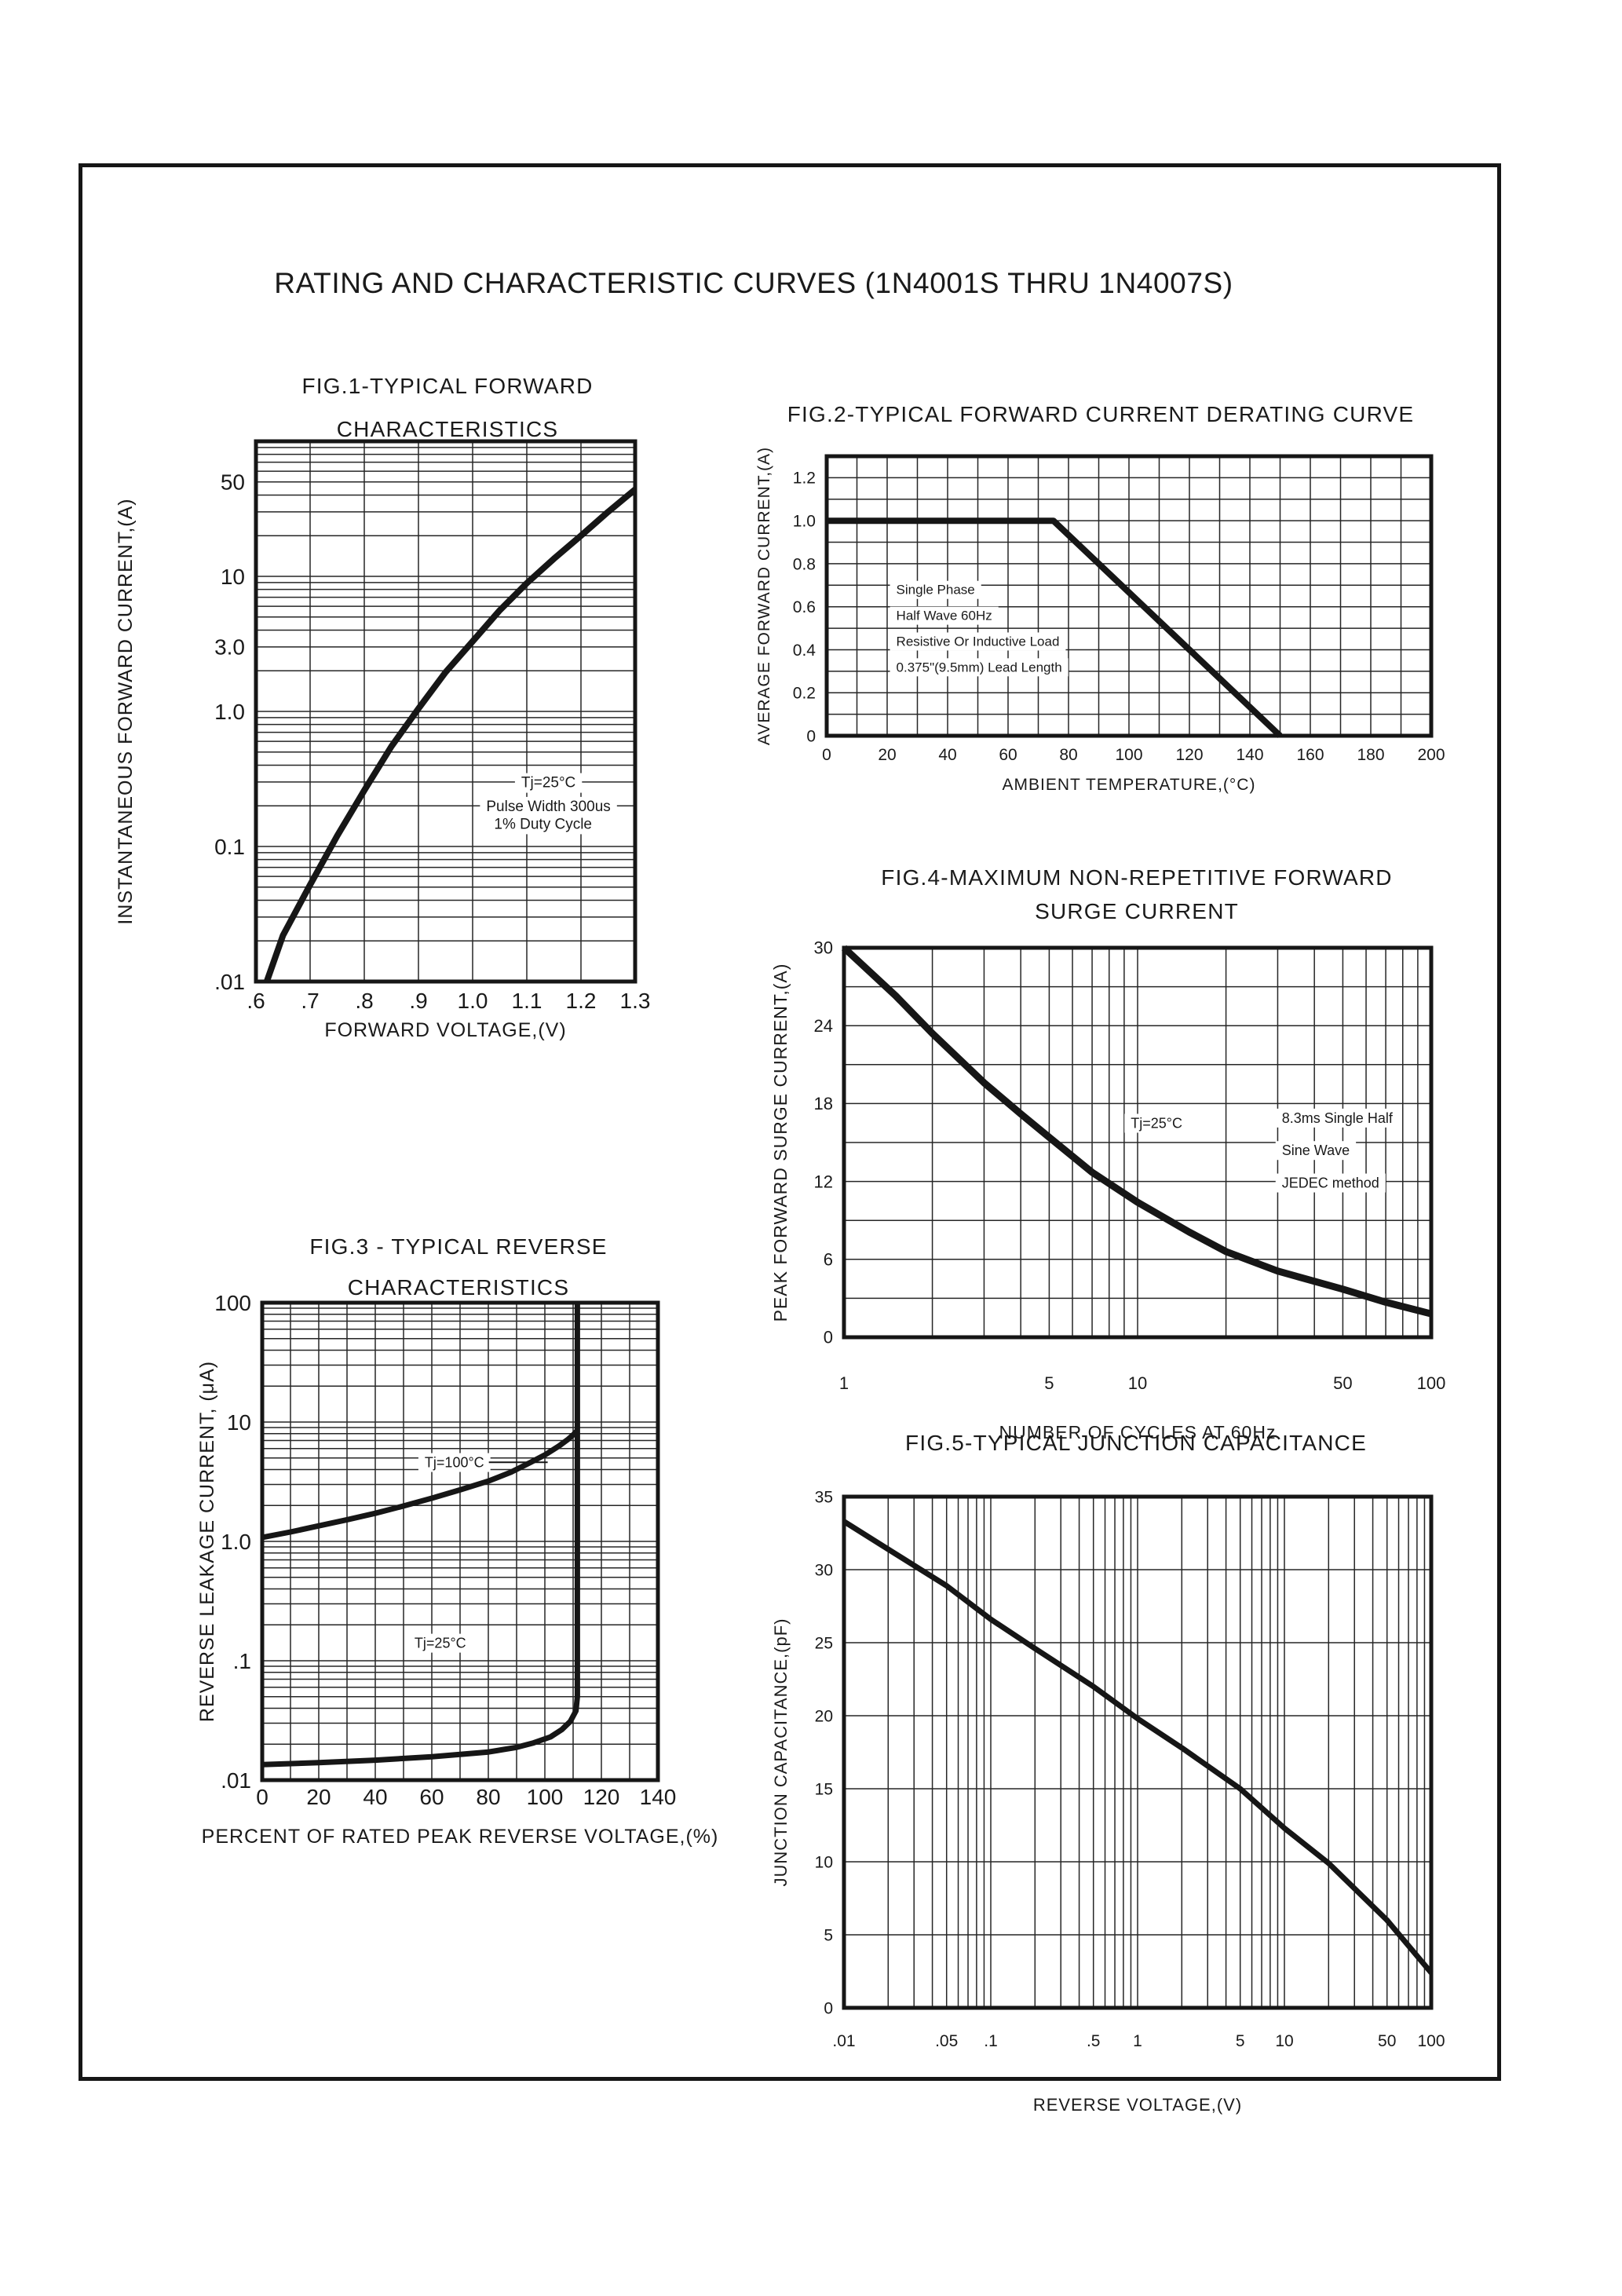 This screenshot has width=1622, height=2296. What do you see at coordinates (804, 694) in the screenshot?
I see `fig2-ytick-label: 0.2` at bounding box center [804, 694].